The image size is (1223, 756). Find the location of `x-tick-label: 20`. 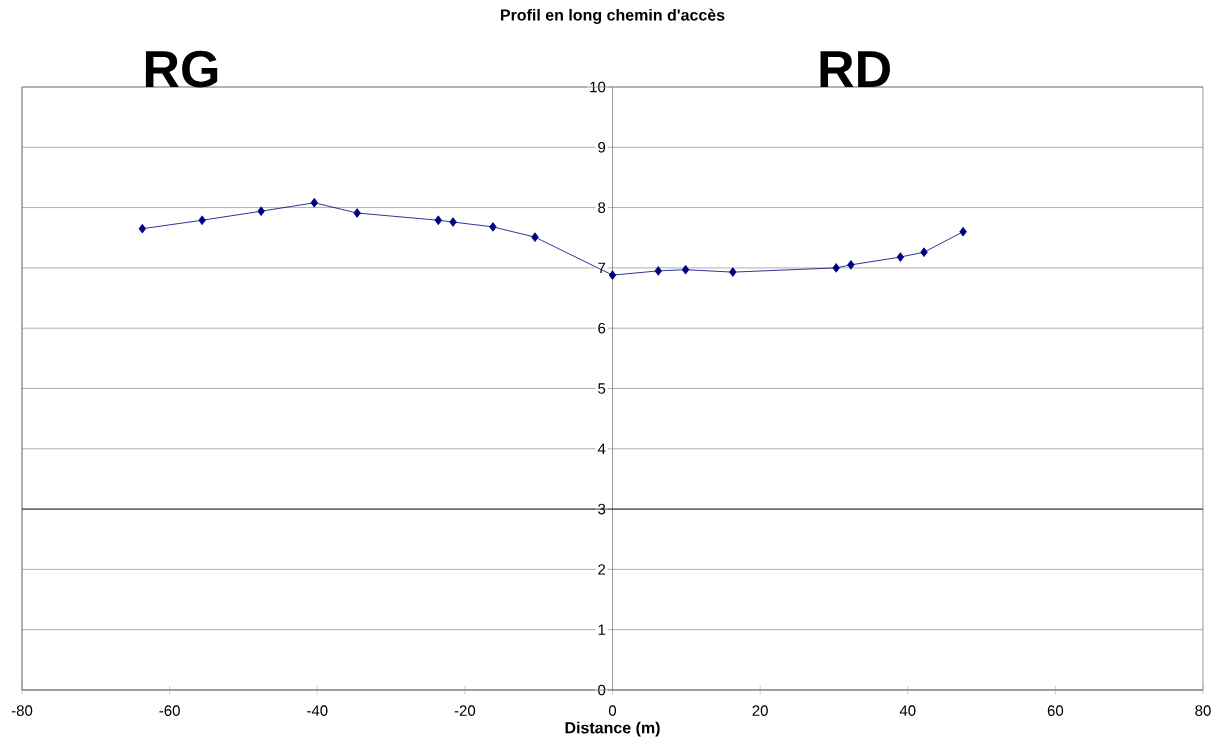

x-tick-label: 20 is located at coordinates (760, 710).